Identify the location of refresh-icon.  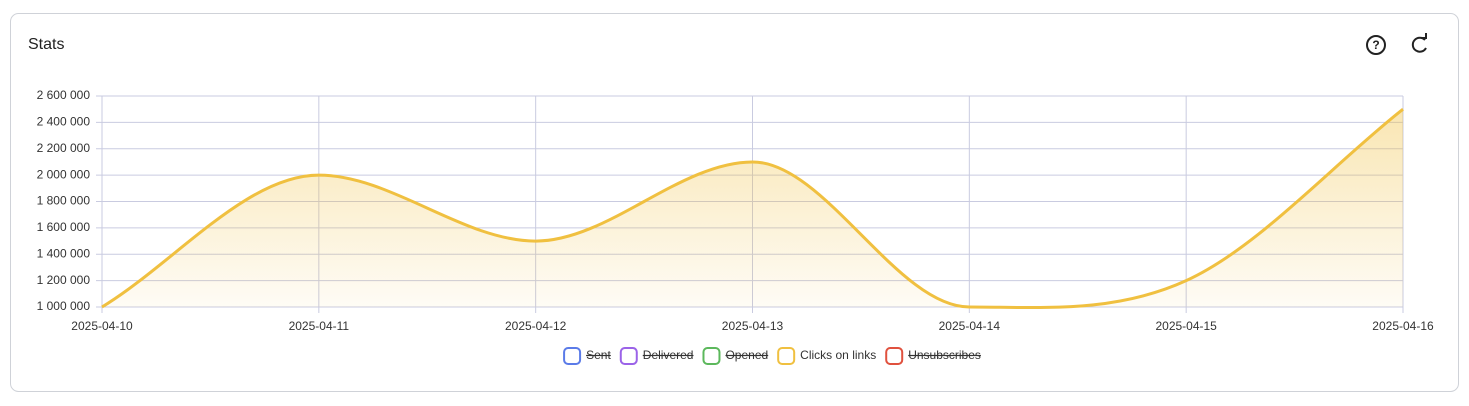
(1419, 43).